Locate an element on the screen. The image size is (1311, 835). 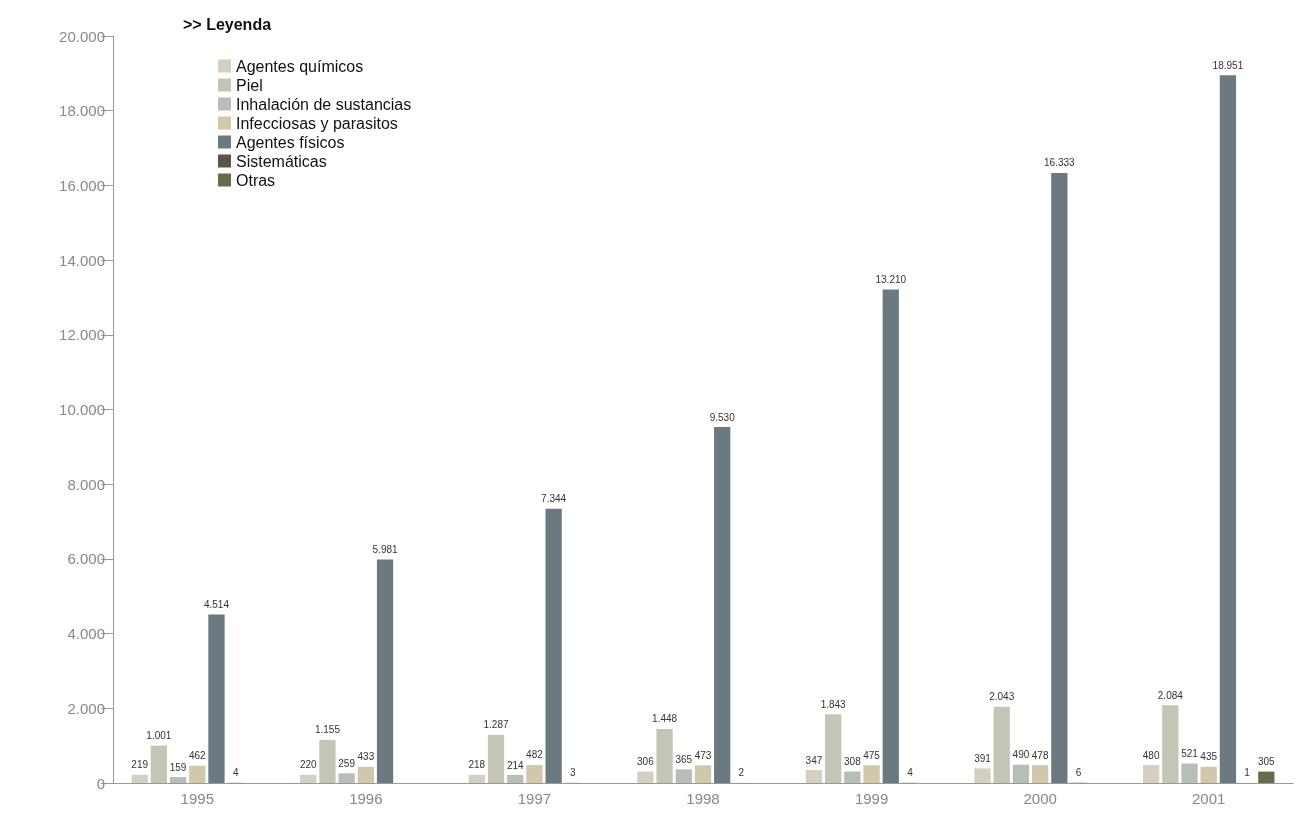
y-tick-label: 4.000 is located at coordinates (86, 634).